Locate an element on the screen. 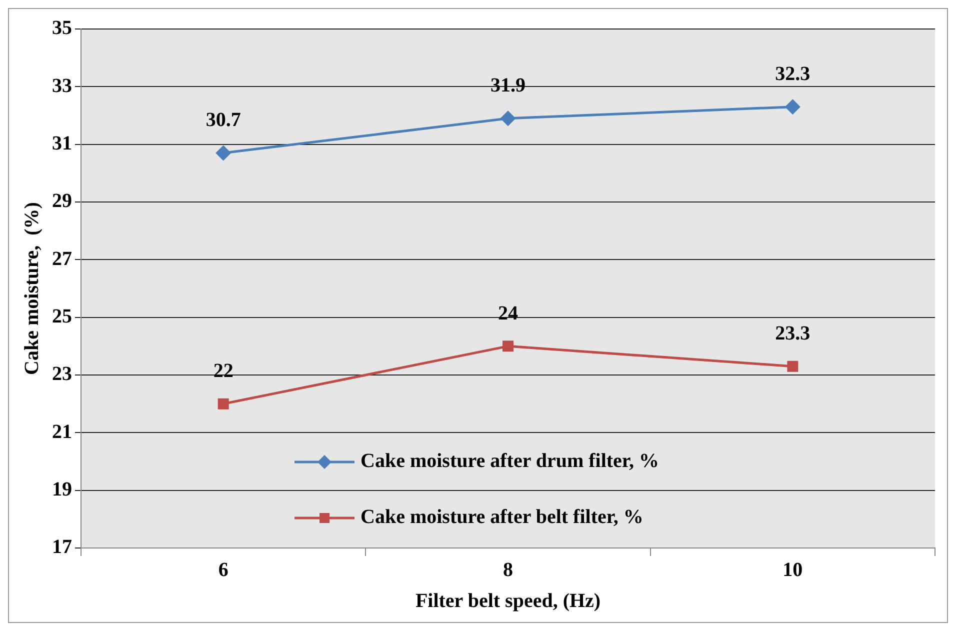  data-label: 32.3 is located at coordinates (792, 74).